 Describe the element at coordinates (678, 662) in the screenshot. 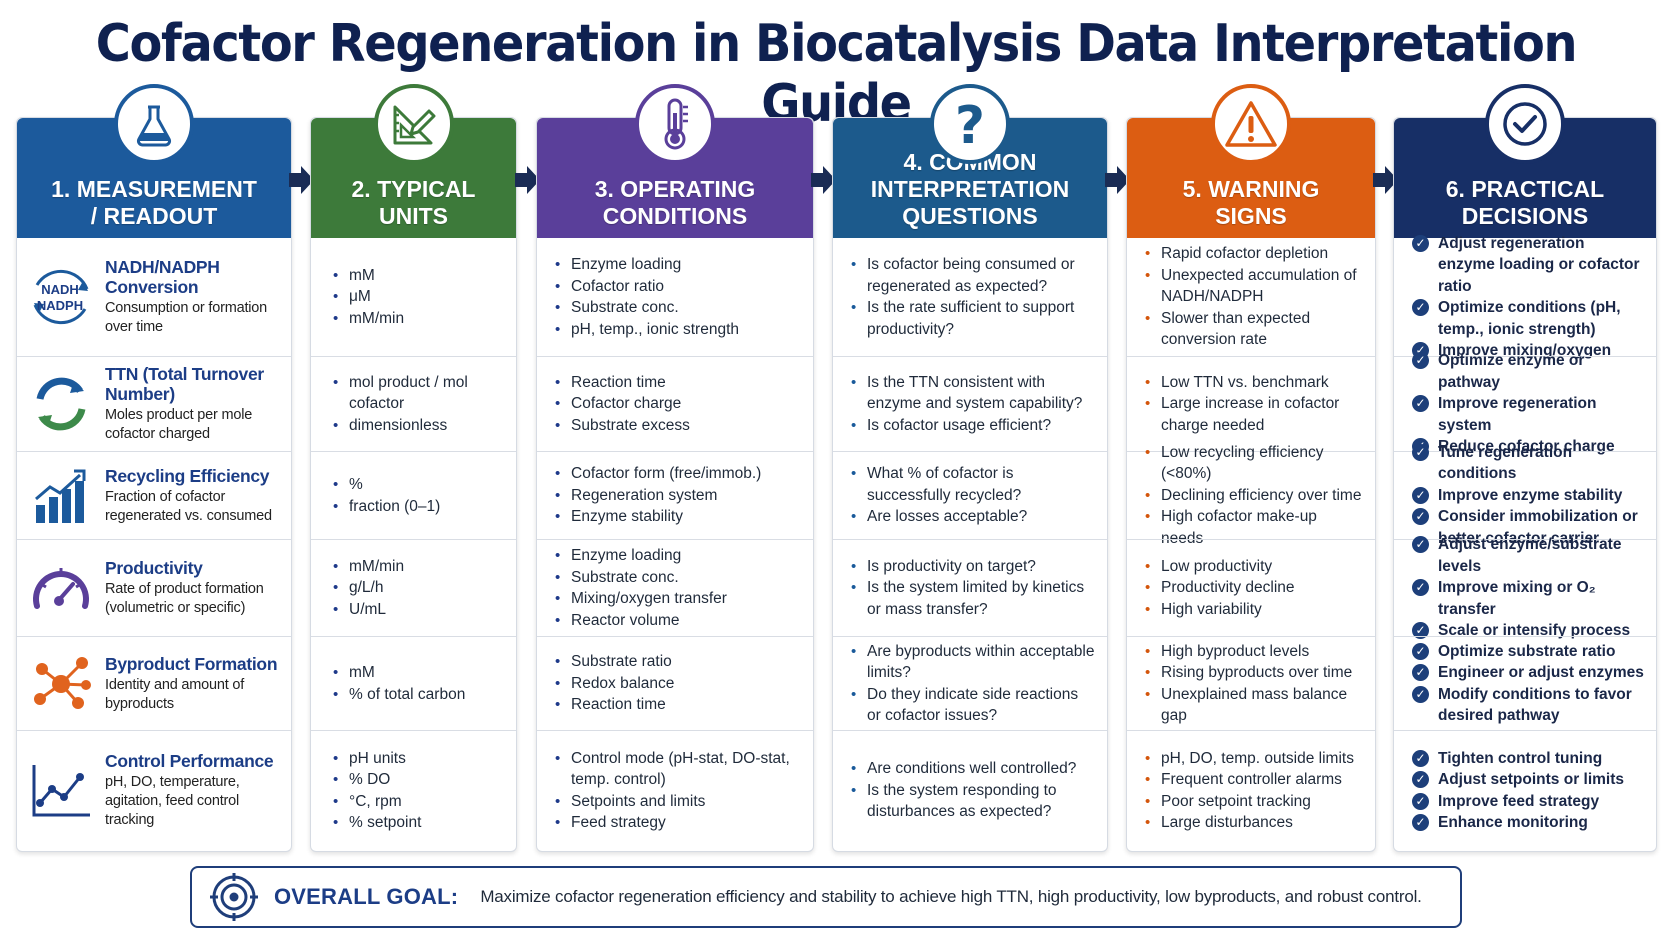

I see `list-item: Substrate ratio` at that location.